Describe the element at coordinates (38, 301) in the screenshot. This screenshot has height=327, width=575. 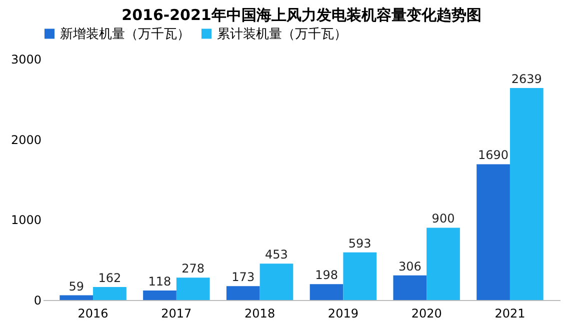
I see `y-tick-label: 0` at that location.